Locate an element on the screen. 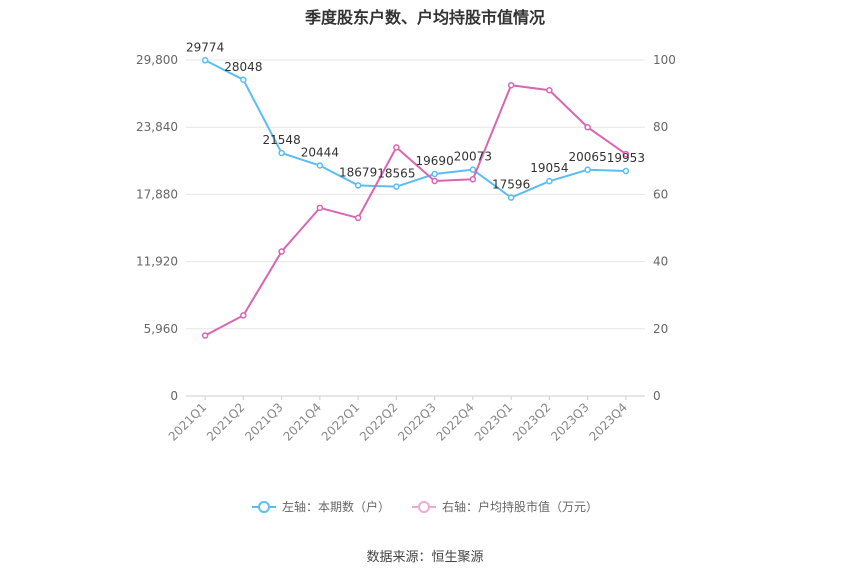  legend-label-right: 右轴：户均持股市值（万元） is located at coordinates (520, 507).